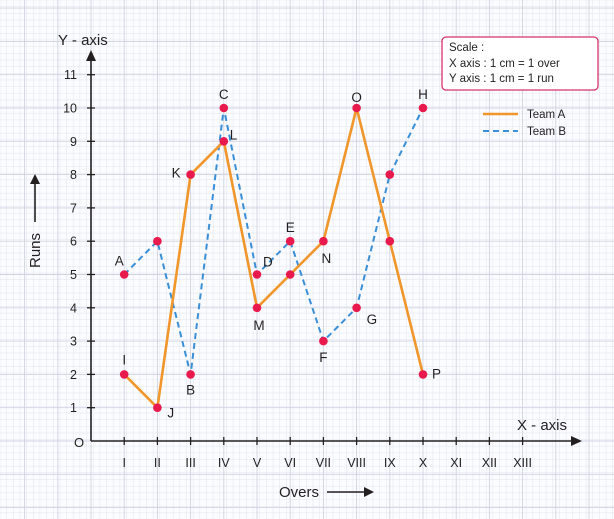  I want to click on y-caption: Runs, so click(35, 250).